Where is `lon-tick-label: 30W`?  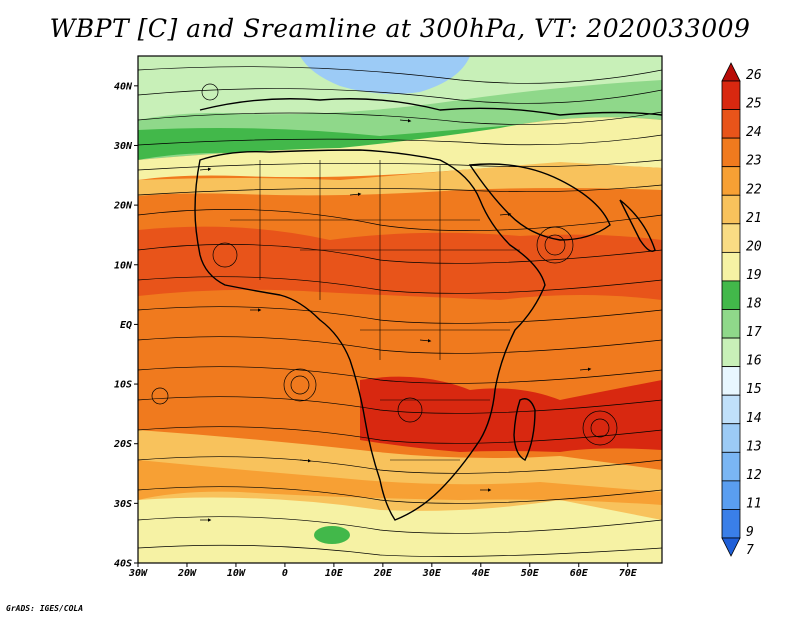
lon-tick-label: 30W is located at coordinates (138, 573).